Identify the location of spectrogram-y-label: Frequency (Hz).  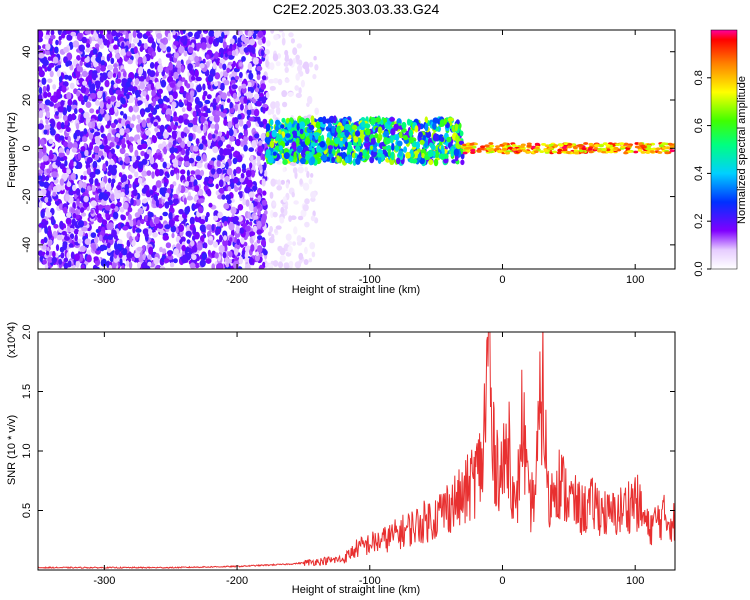
(12, 150).